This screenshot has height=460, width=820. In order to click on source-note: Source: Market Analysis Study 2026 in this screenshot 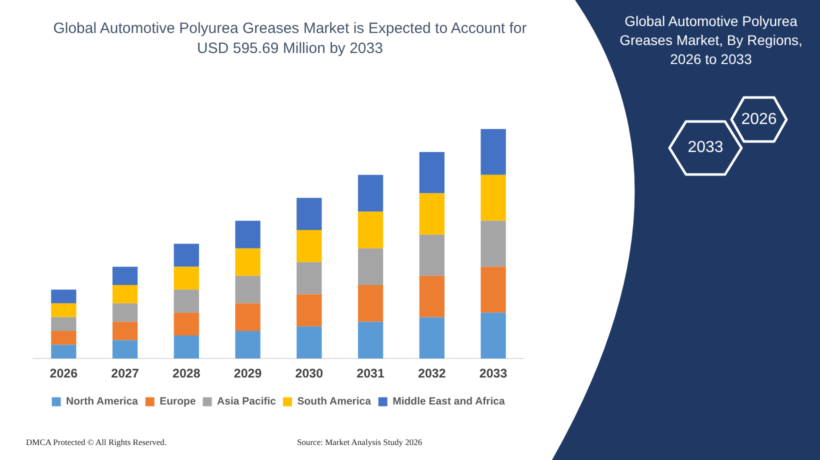, I will do `click(359, 442)`.